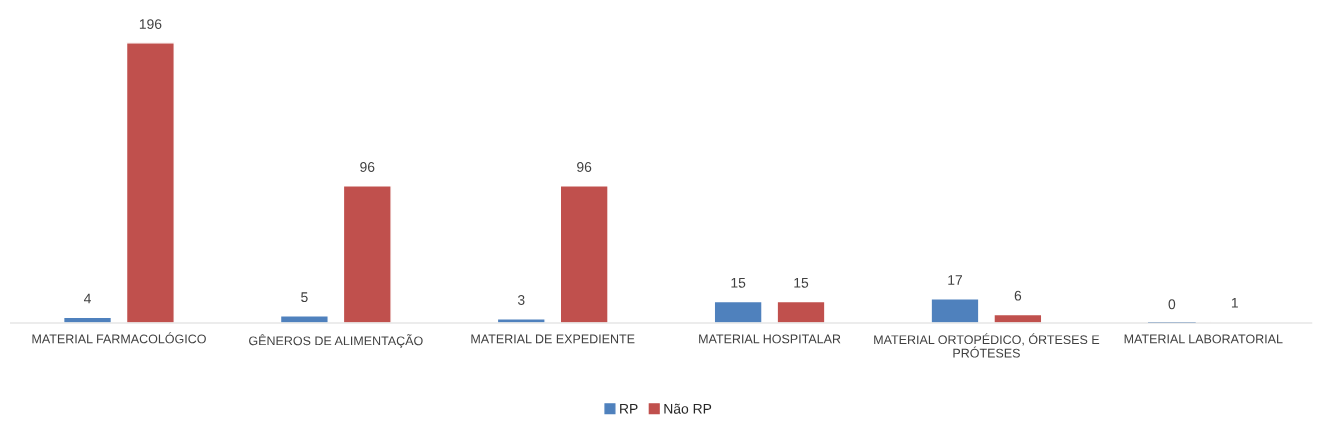  What do you see at coordinates (1234, 303) in the screenshot?
I see `data-label: 1` at bounding box center [1234, 303].